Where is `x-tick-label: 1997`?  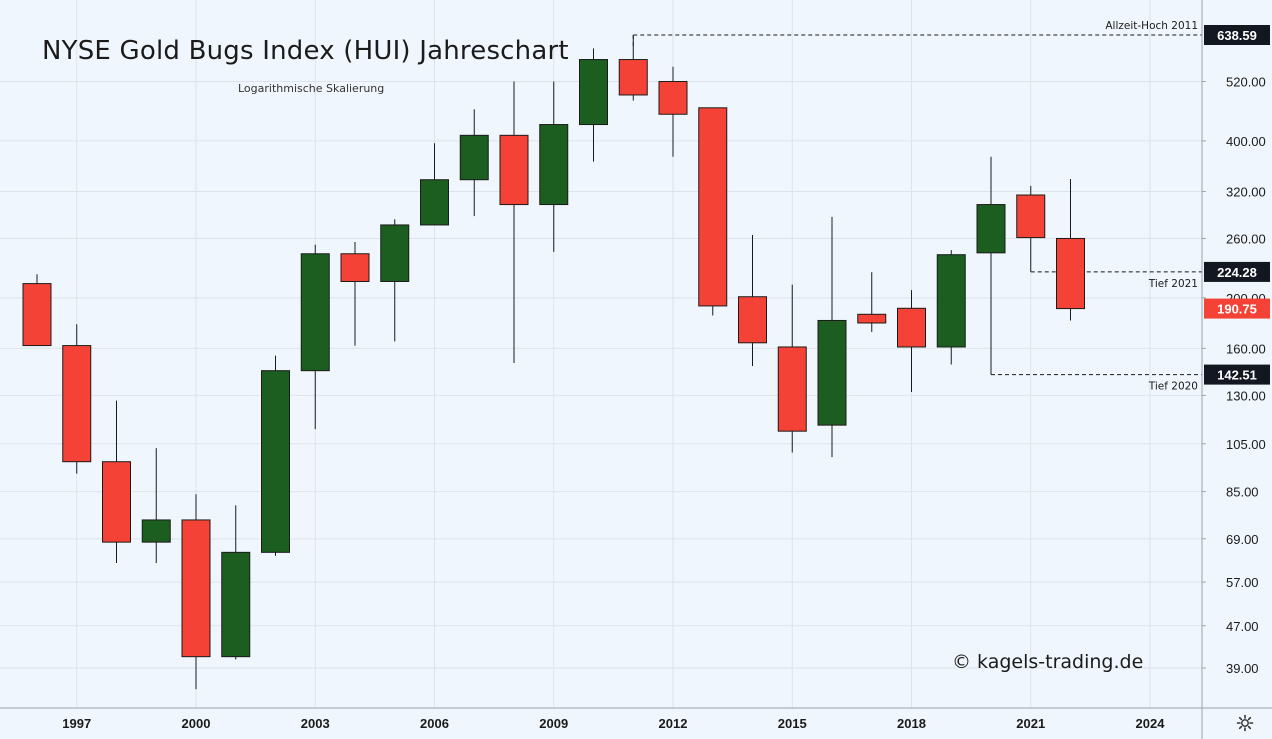 x-tick-label: 1997 is located at coordinates (76, 723).